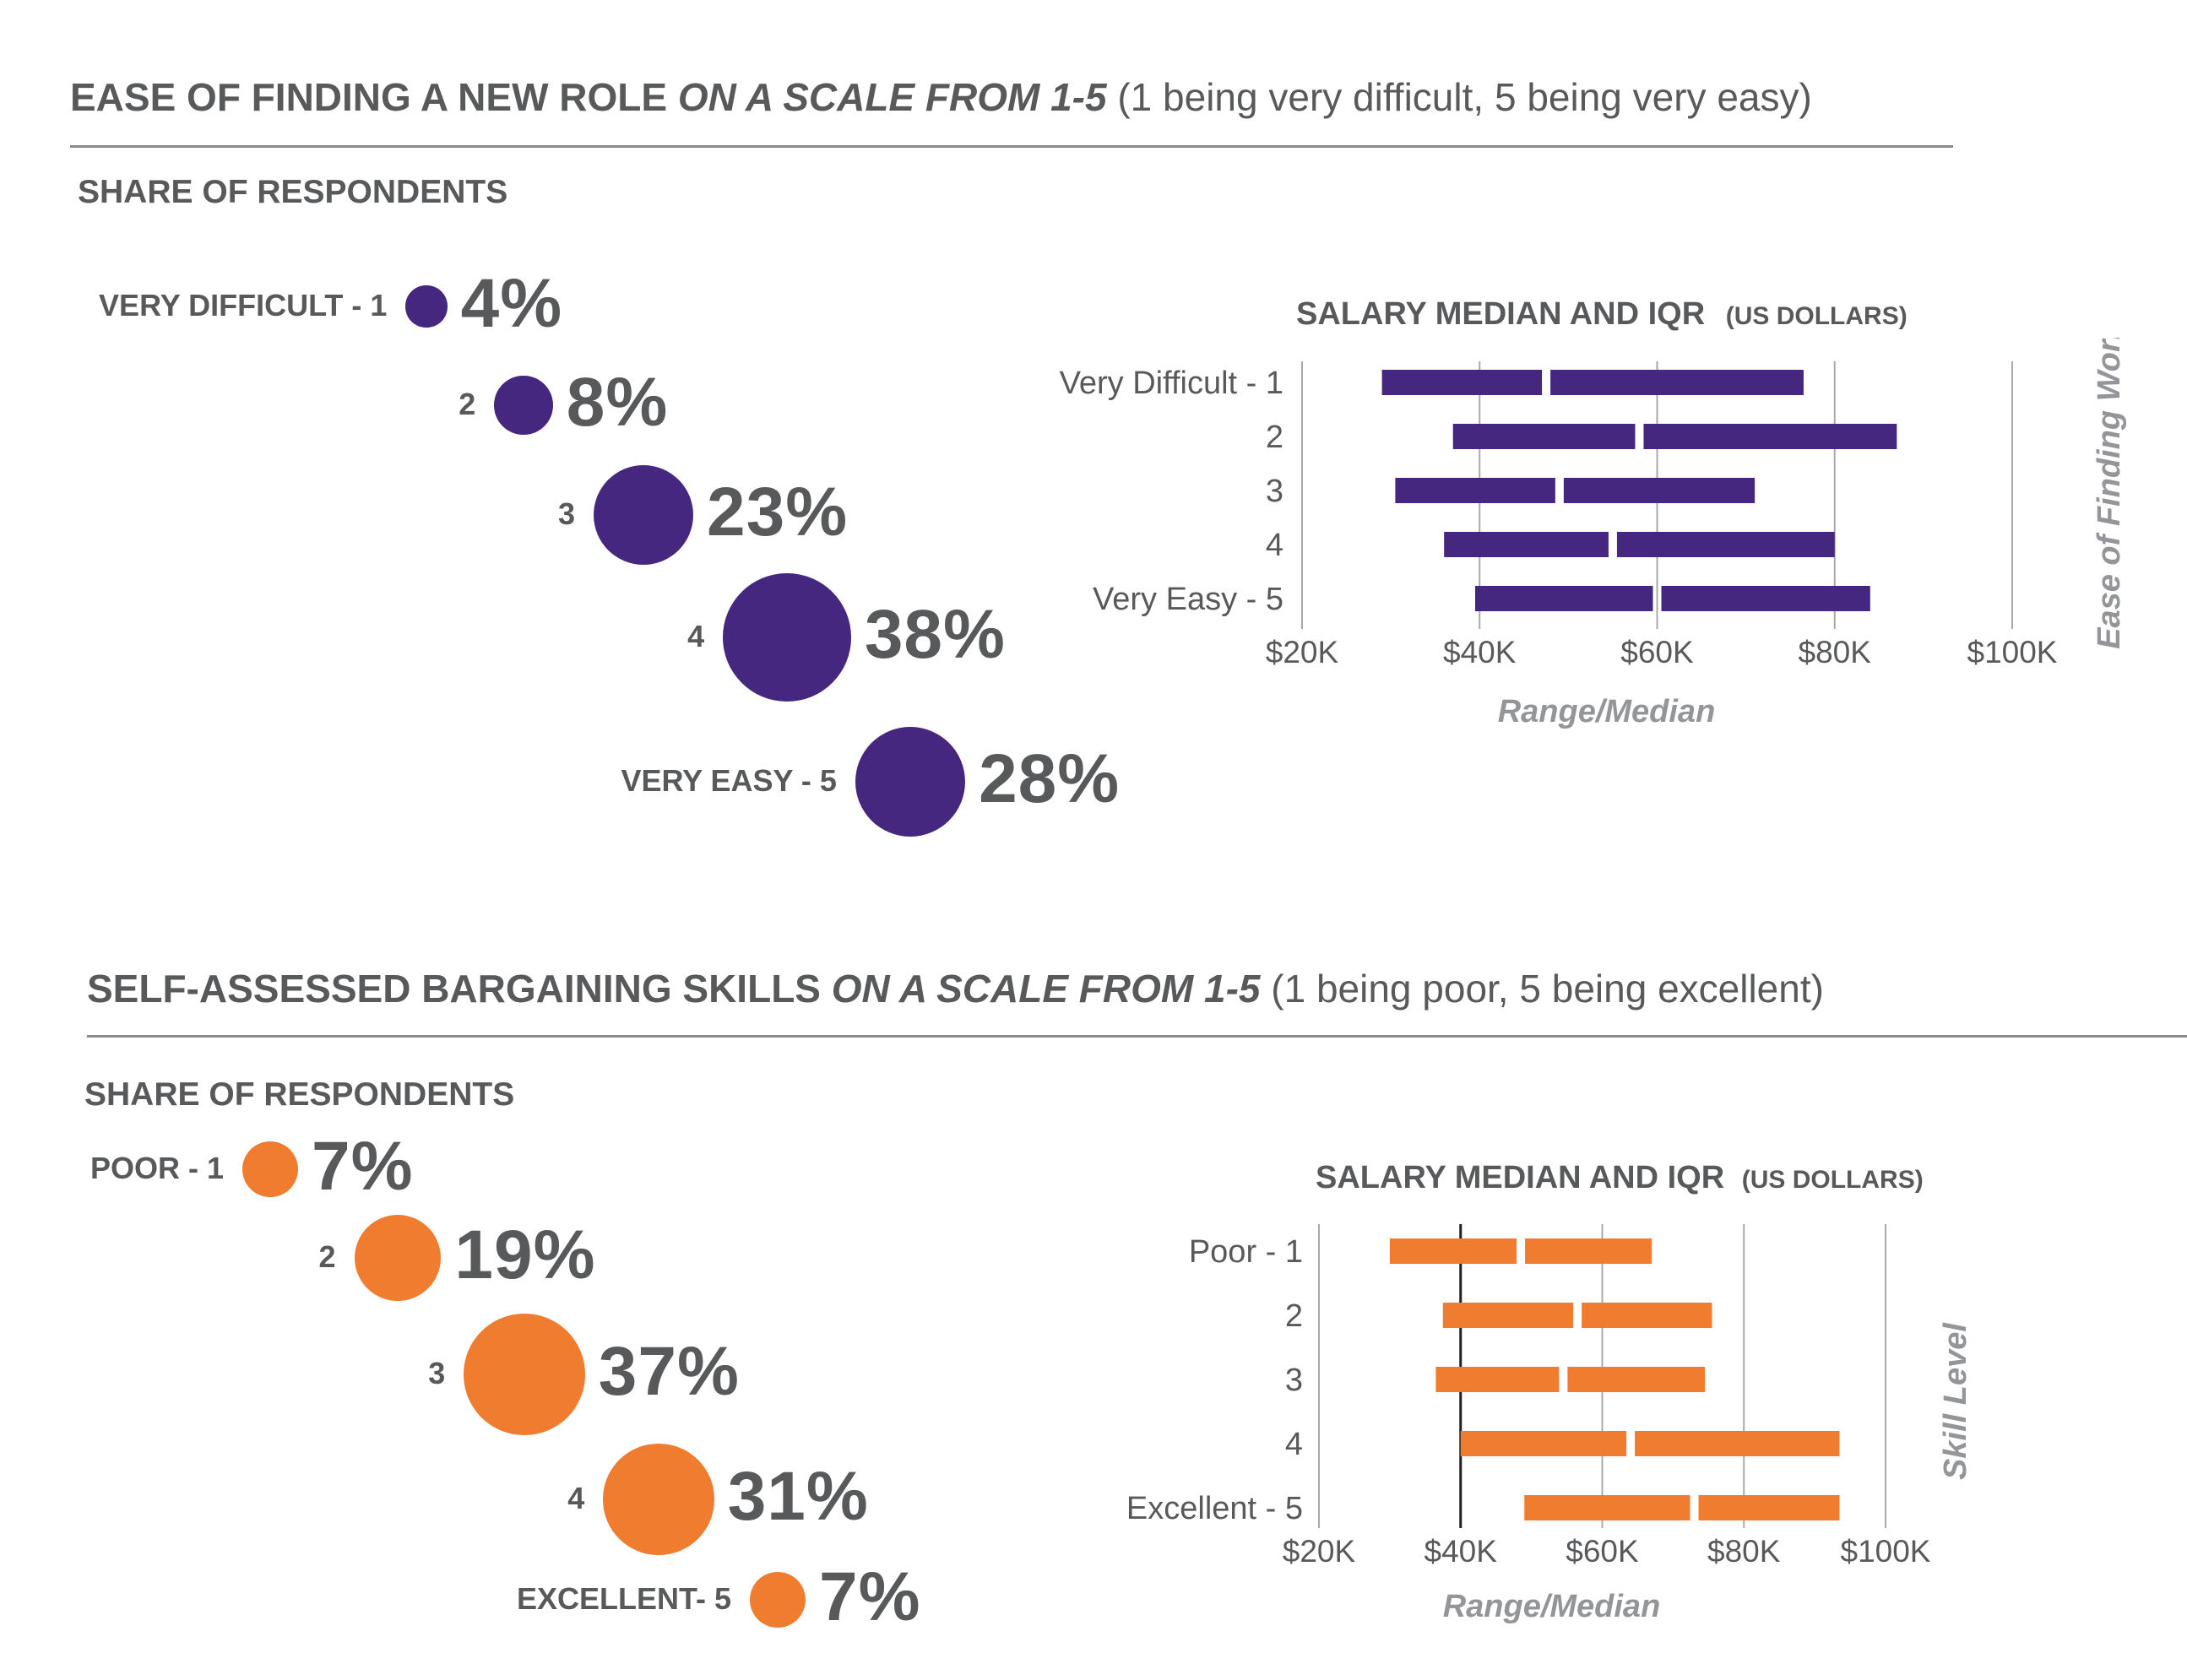  Describe the element at coordinates (669, 1371) in the screenshot. I see `section2-bubble-pct-3: 37%` at that location.